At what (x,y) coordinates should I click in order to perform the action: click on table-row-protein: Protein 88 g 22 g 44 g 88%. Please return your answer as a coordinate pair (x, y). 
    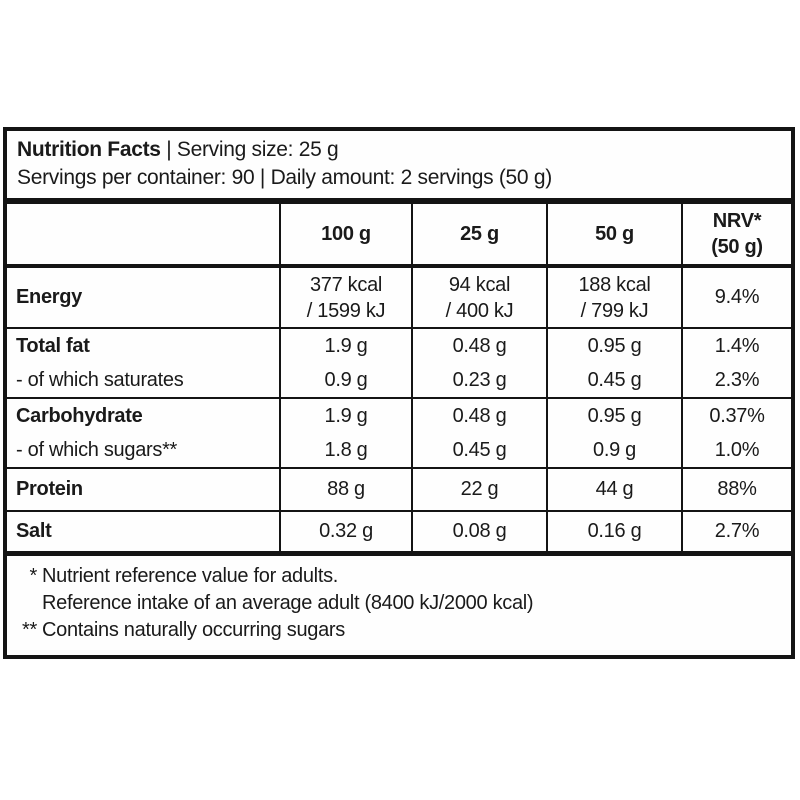
    Looking at the image, I should click on (399, 489).